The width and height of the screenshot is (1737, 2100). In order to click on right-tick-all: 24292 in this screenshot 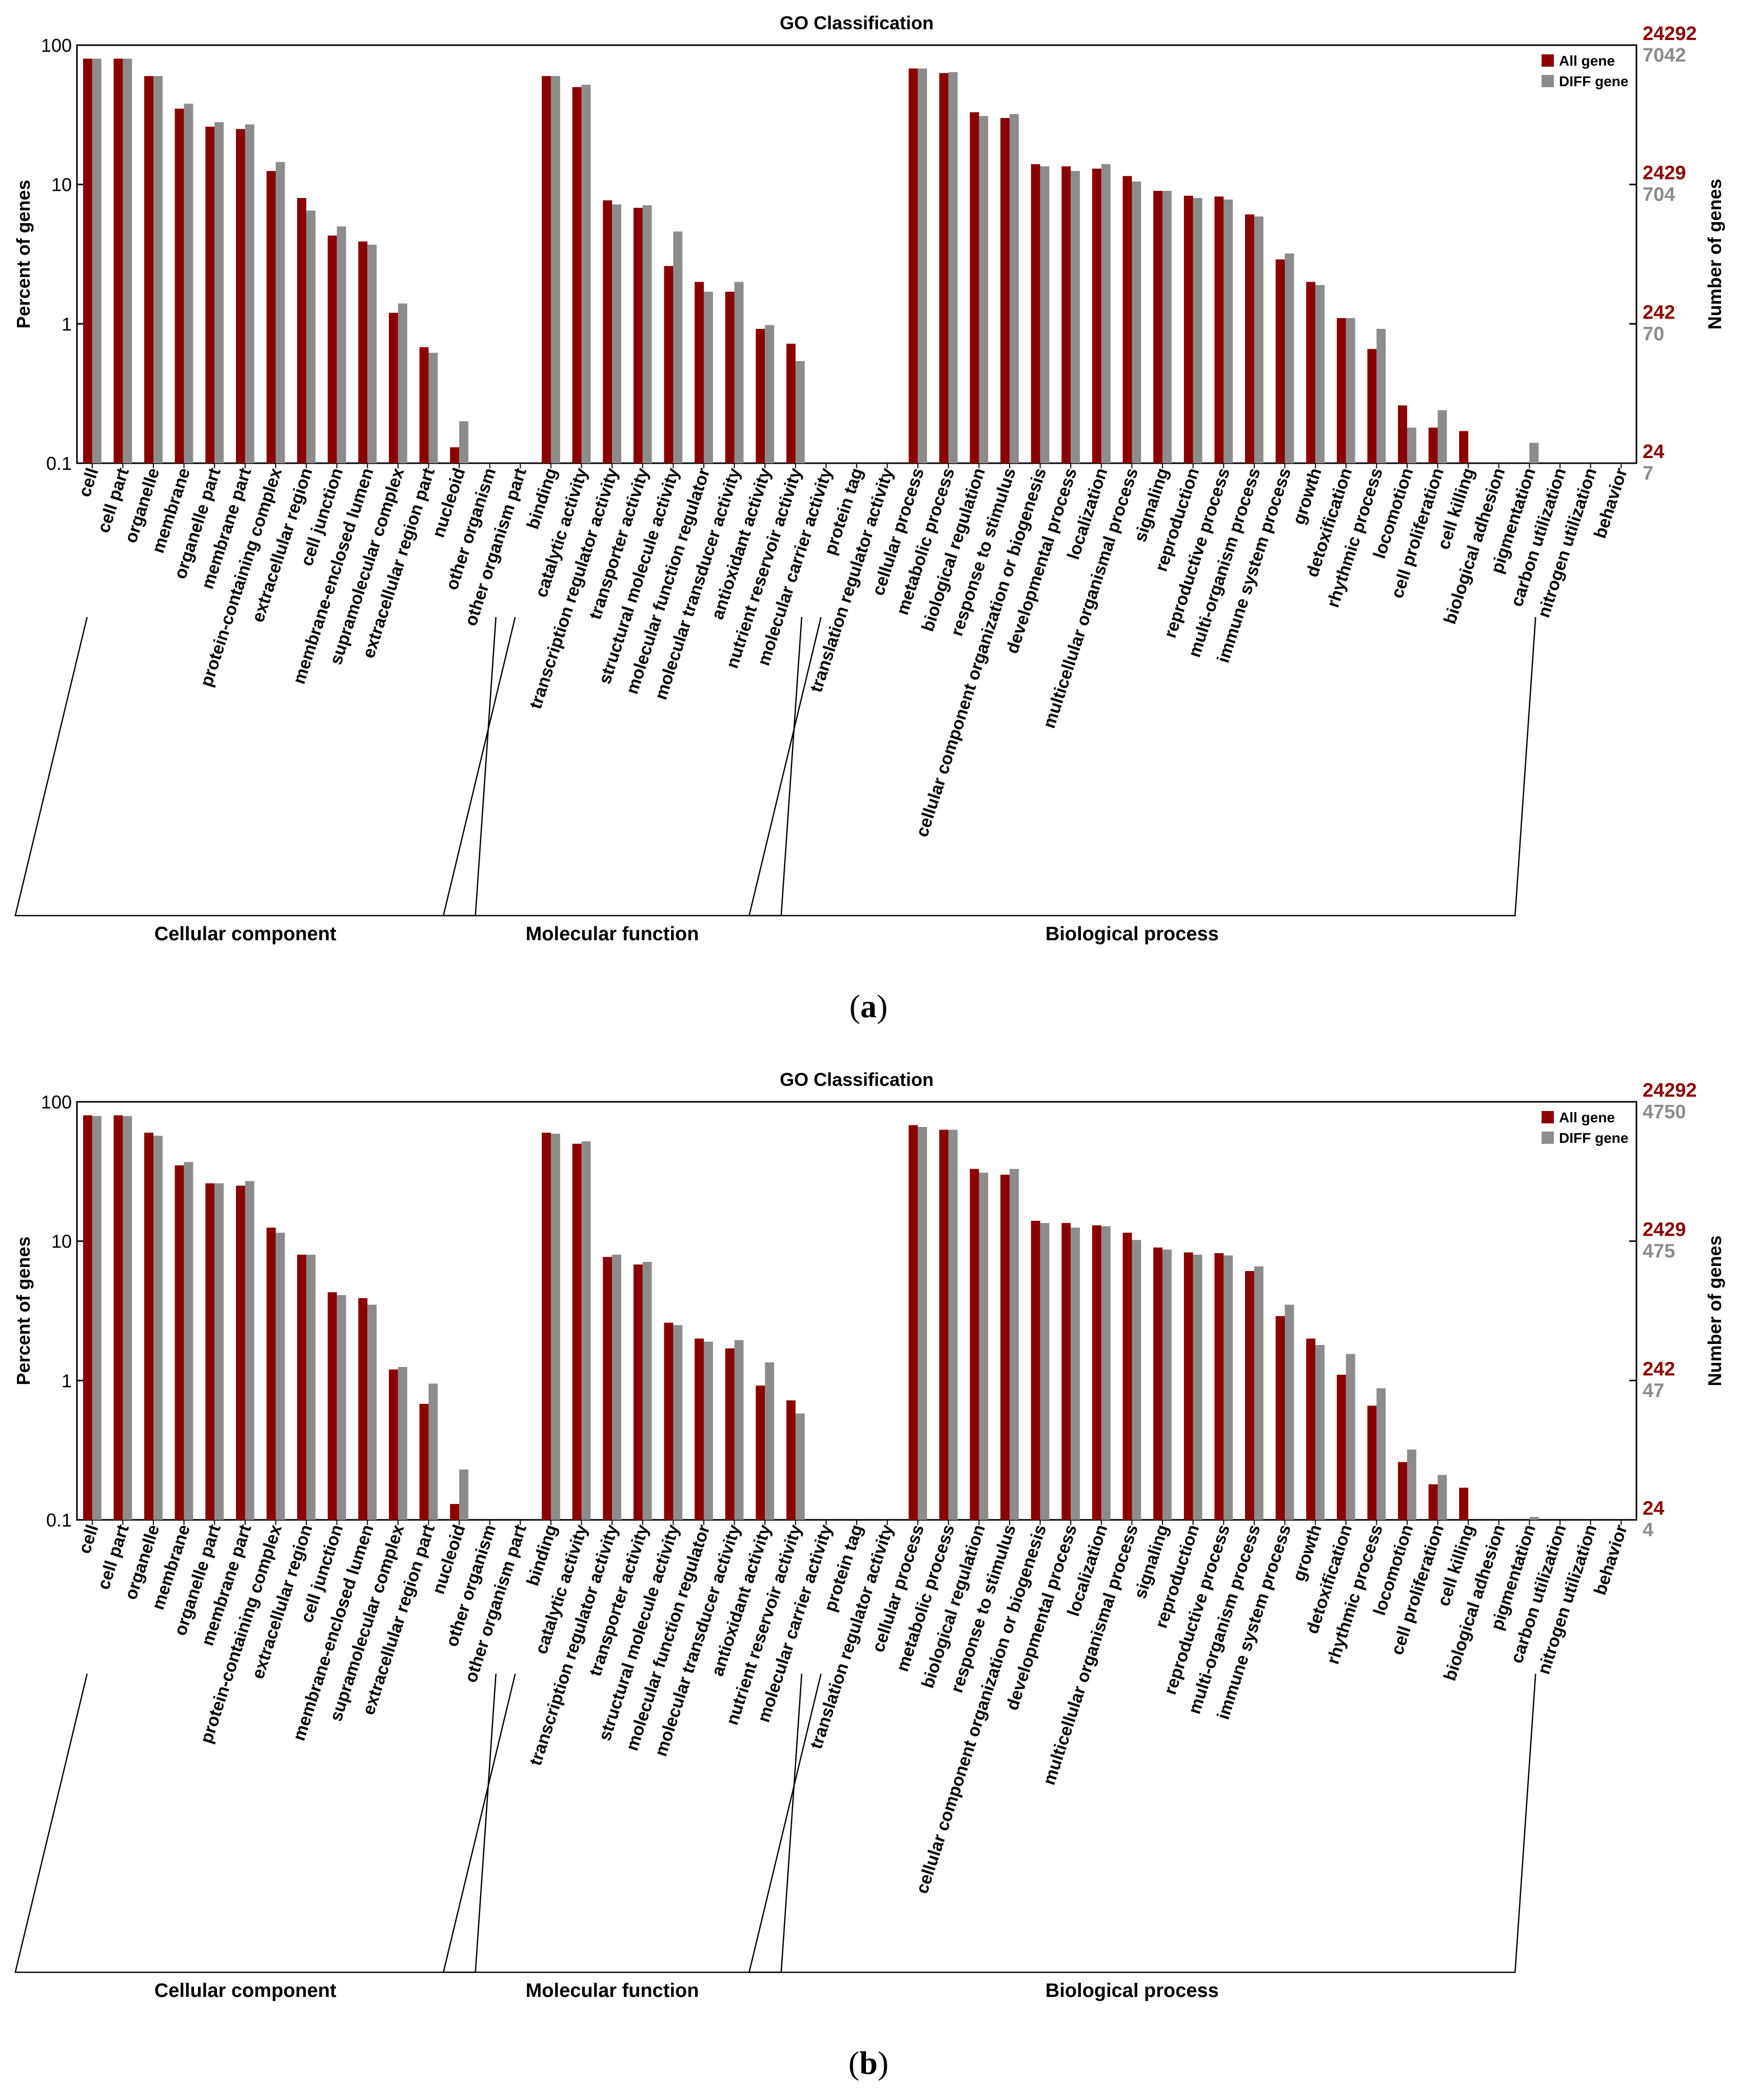, I will do `click(1670, 1090)`.